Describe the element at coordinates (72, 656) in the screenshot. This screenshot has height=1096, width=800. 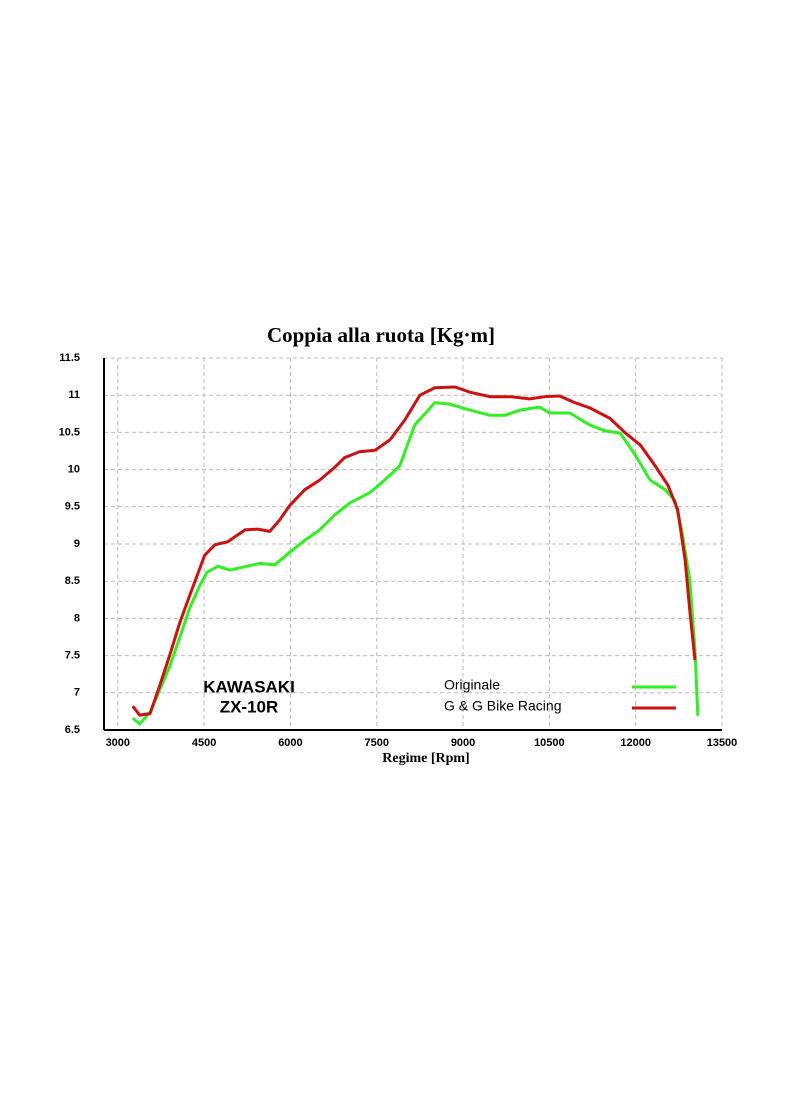
I see `y-tick-label: 7.5` at that location.